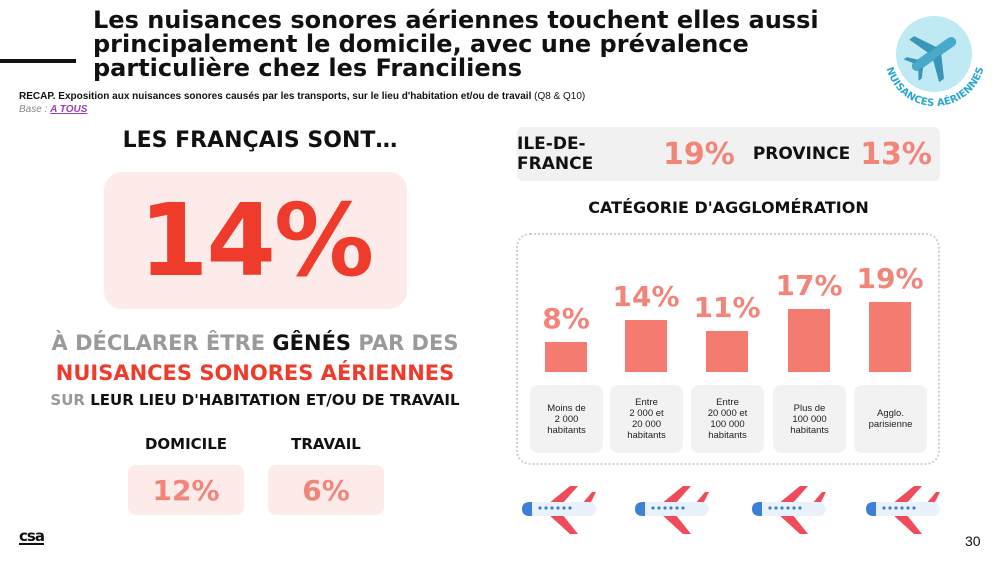 This screenshot has width=999, height=562. I want to click on province-label: PROVINCE, so click(801, 154).